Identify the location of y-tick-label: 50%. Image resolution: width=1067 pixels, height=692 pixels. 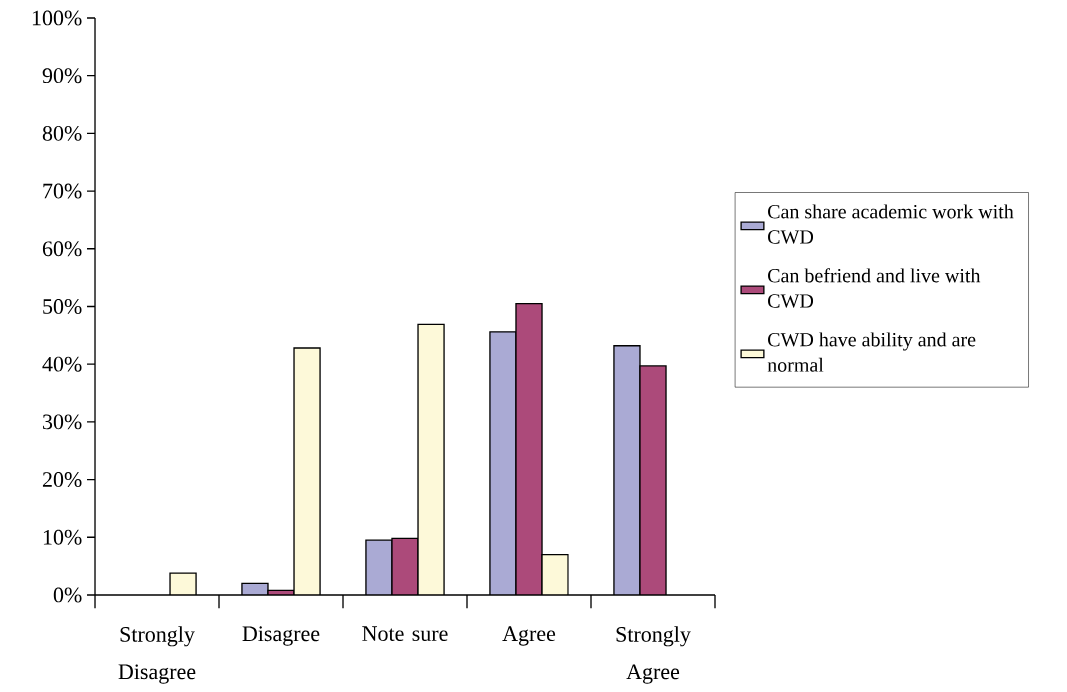
(62, 306).